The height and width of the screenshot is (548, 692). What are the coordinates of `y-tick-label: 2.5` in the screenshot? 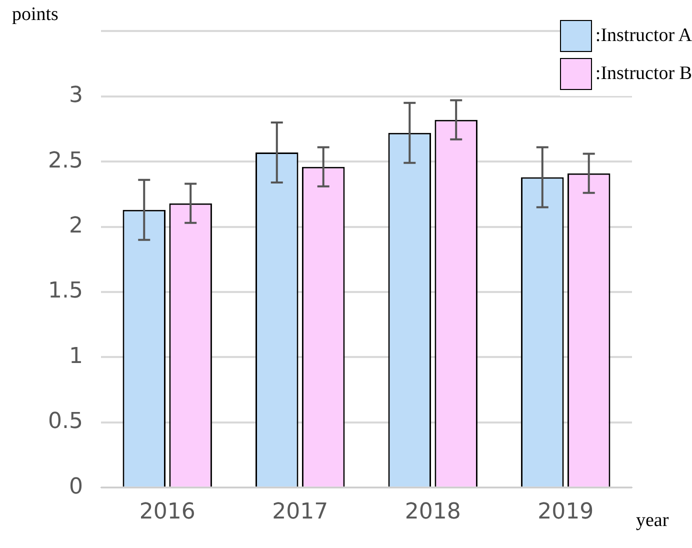 It's located at (65, 161).